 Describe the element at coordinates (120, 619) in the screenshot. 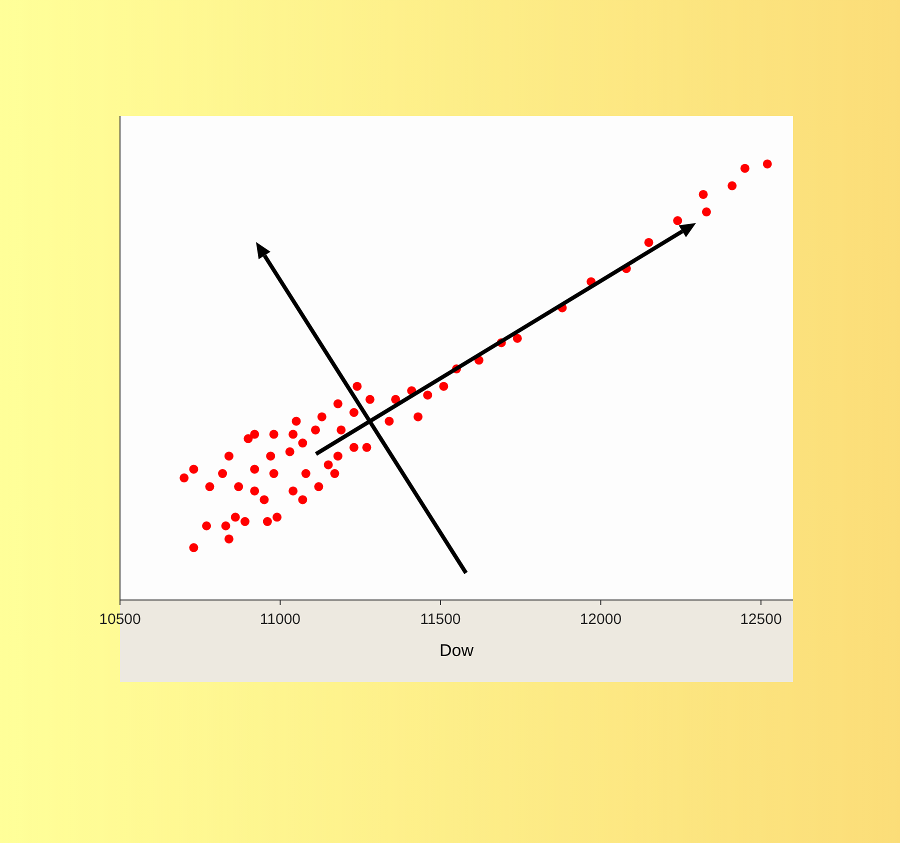

I see `x-tick-label: 10500` at that location.